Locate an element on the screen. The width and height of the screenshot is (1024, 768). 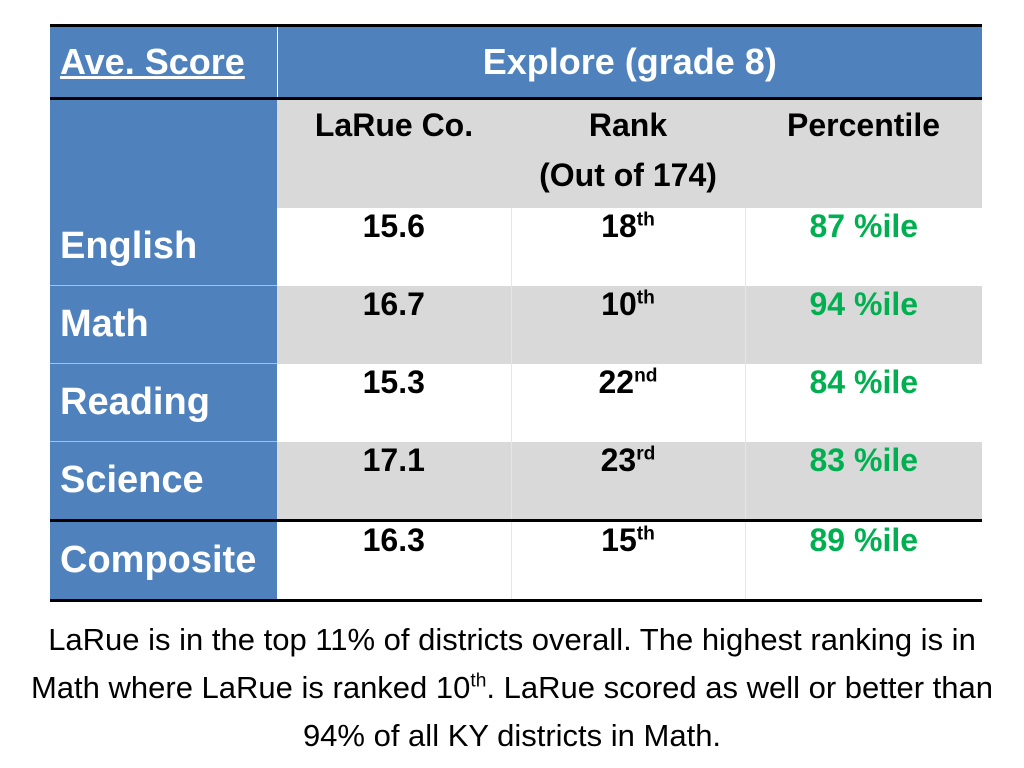
percentile-cell: 87 %ile is located at coordinates (864, 247).